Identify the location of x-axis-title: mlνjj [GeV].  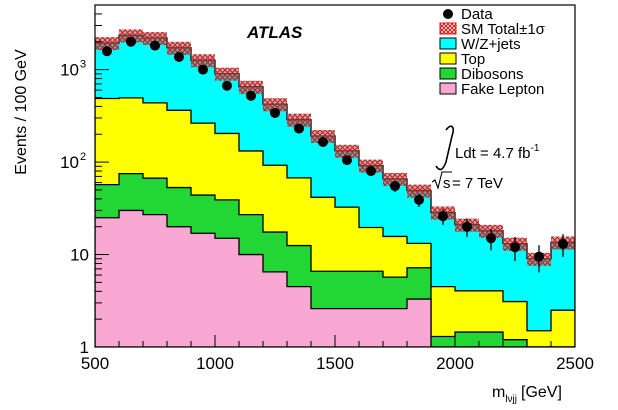
(527, 394).